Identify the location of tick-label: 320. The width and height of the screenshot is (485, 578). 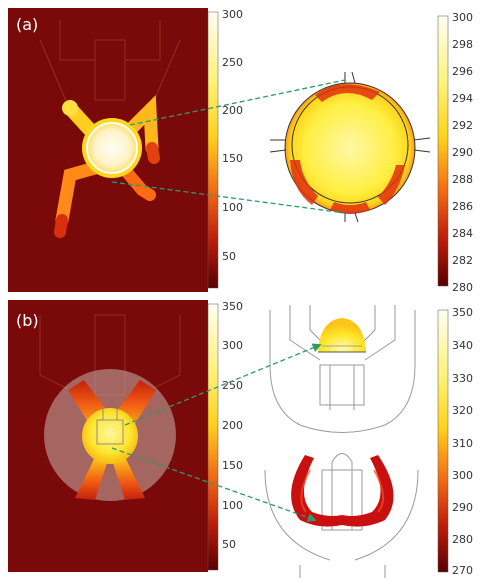
(462, 410).